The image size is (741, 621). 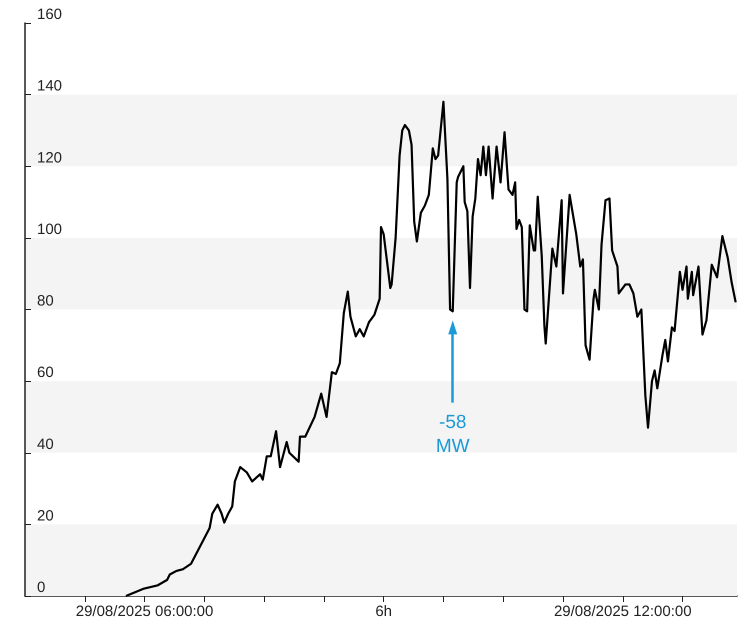 What do you see at coordinates (41, 587) in the screenshot?
I see `y-tick-label: 0` at bounding box center [41, 587].